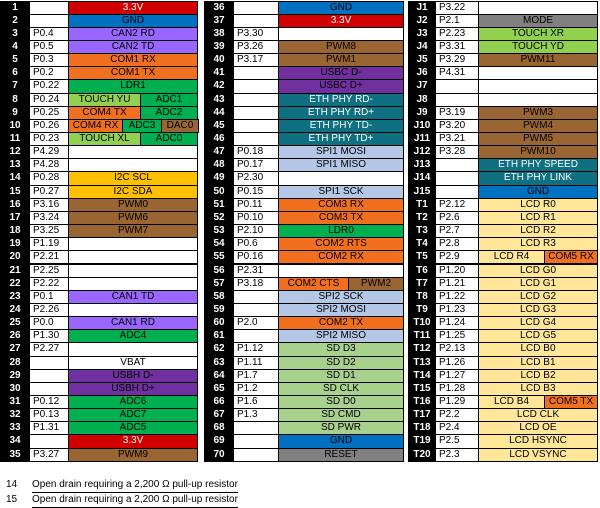  What do you see at coordinates (133, 362) in the screenshot?
I see `pin-function: VBAT` at bounding box center [133, 362].